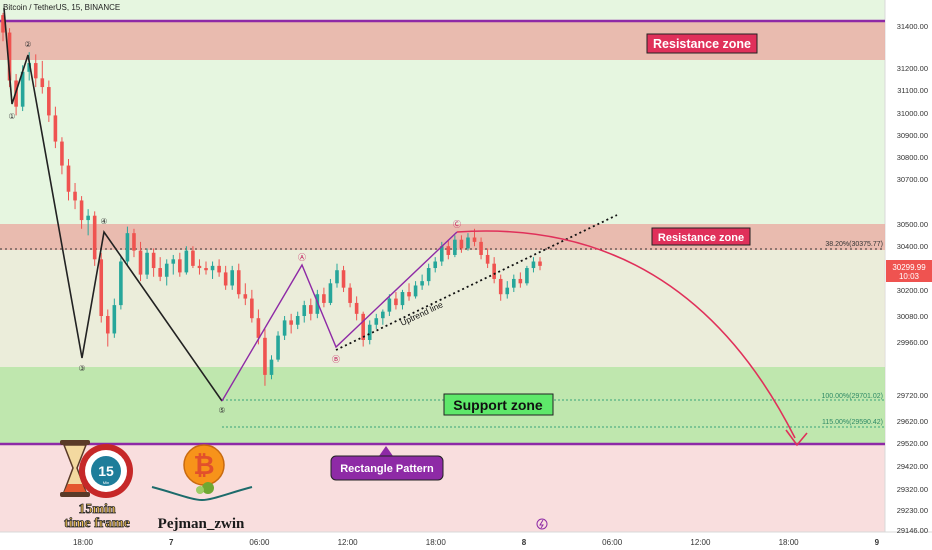 The image size is (932, 550). What do you see at coordinates (348, 542) in the screenshot?
I see `time-tick-label: 12:00` at bounding box center [348, 542].